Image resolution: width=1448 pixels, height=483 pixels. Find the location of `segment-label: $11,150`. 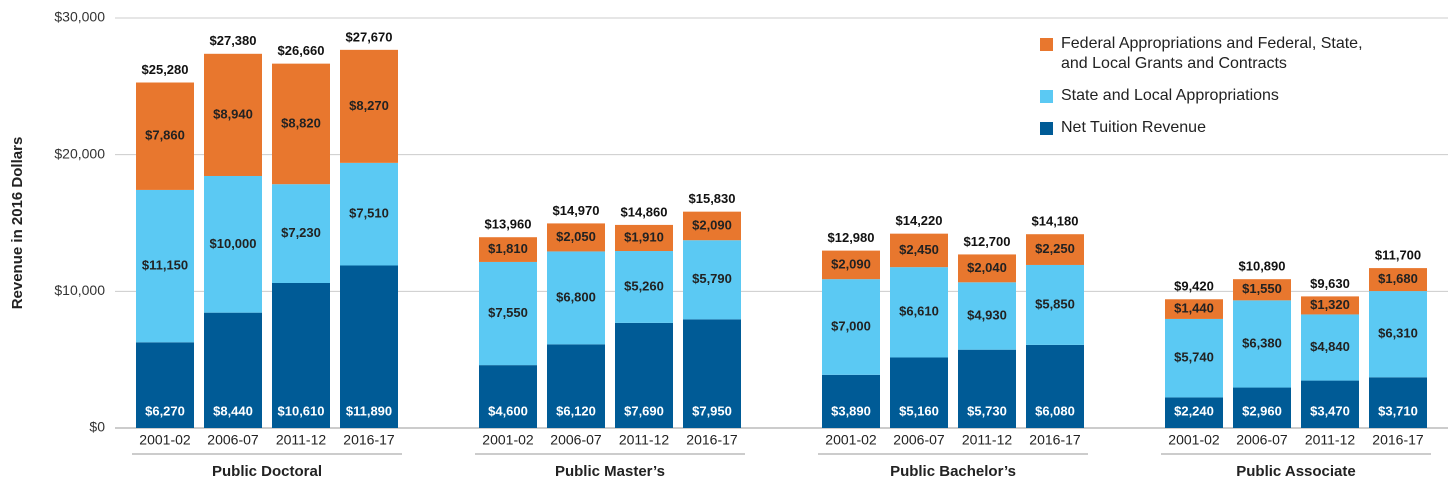

segment-label: $11,150 is located at coordinates (165, 265).